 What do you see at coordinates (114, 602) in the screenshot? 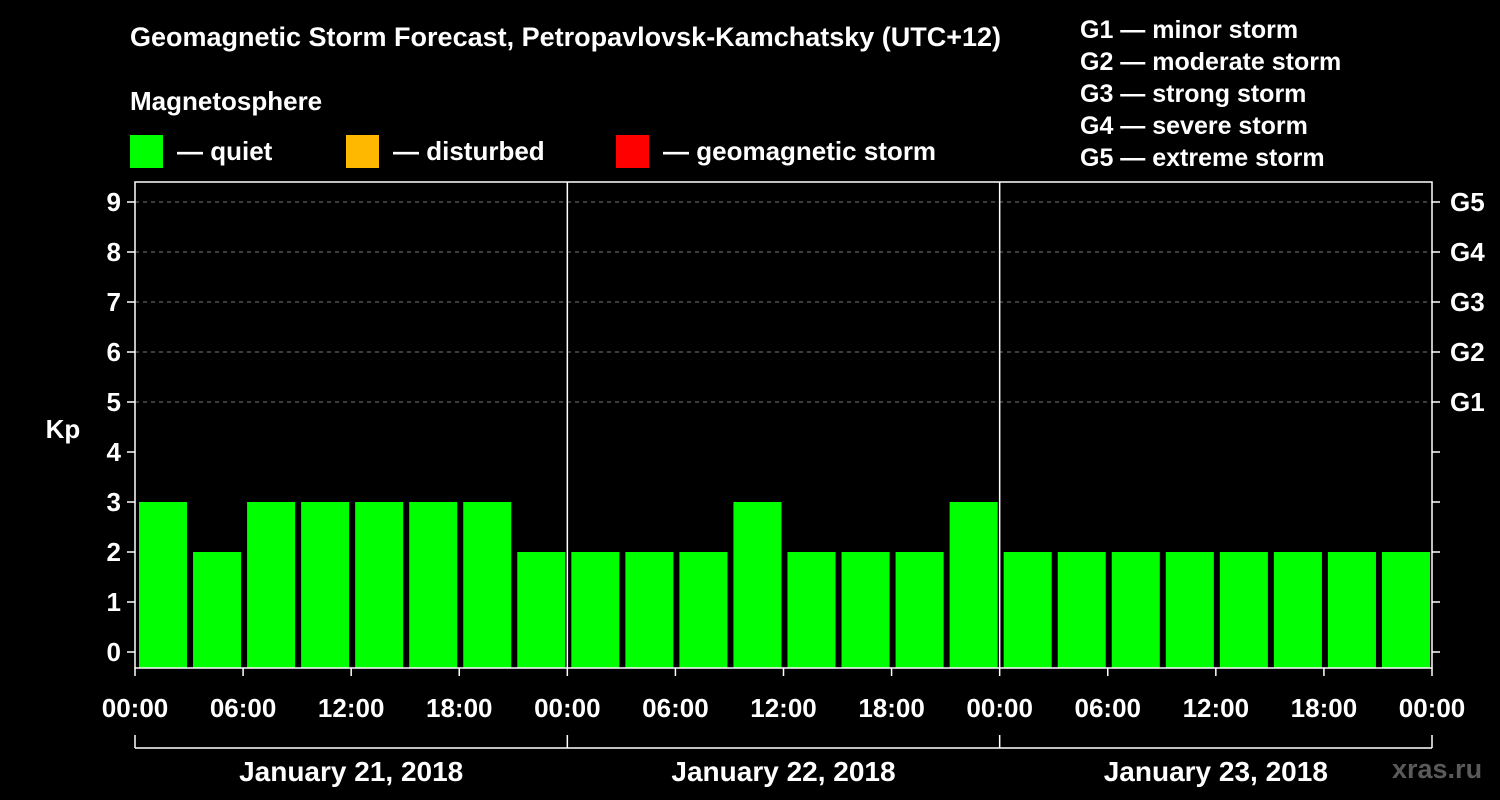
I see `y-tick-label-1: 1` at bounding box center [114, 602].